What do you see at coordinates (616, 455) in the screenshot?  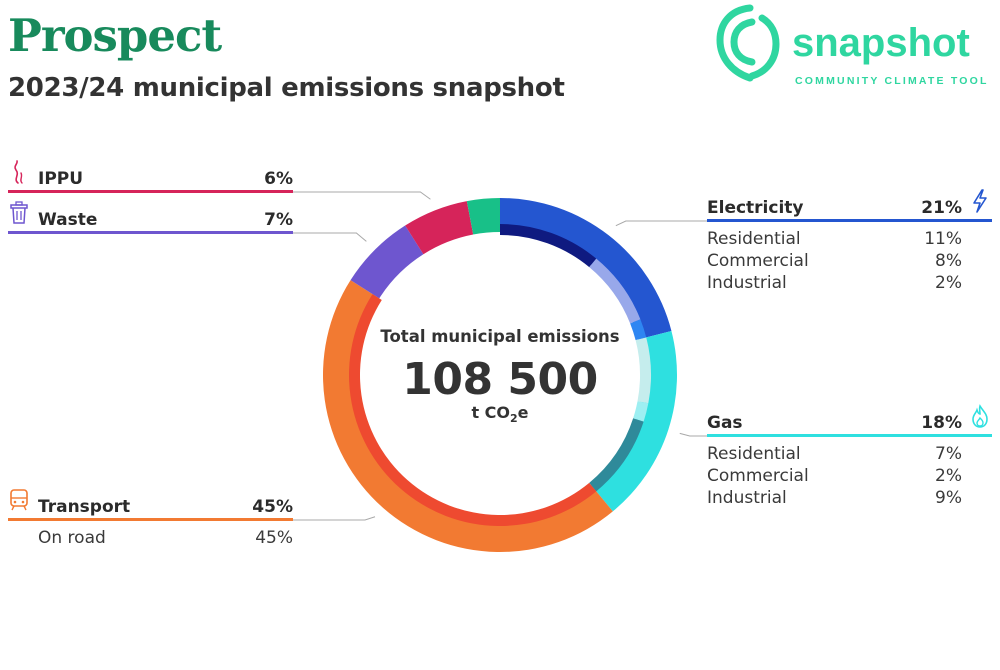 I see `inner-slice-gas-industrial` at bounding box center [616, 455].